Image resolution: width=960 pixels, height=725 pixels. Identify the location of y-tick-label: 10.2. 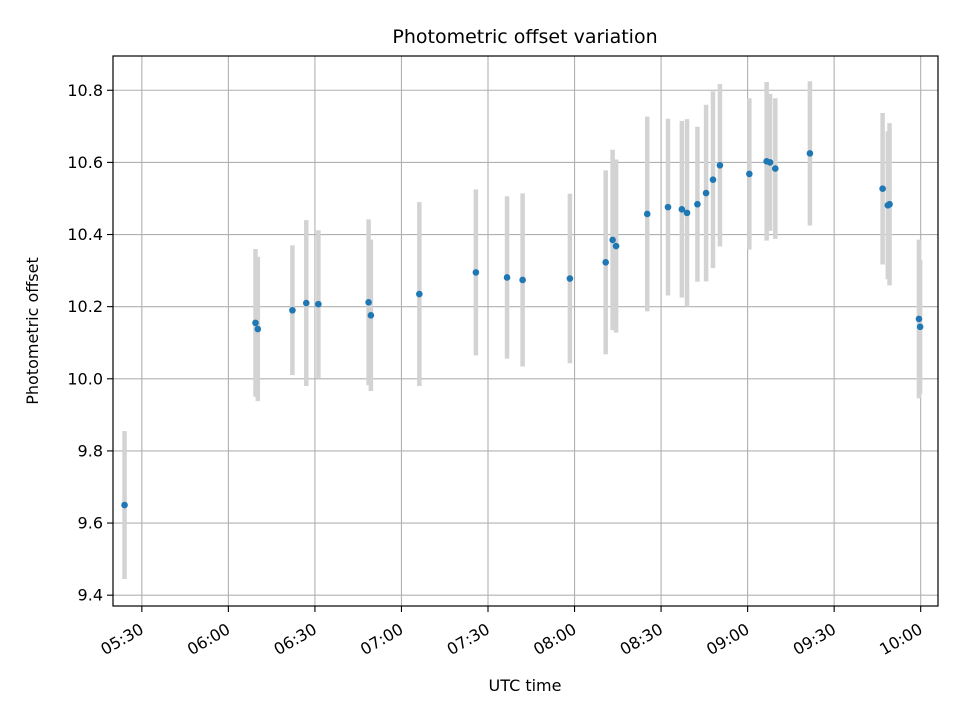
(85, 306).